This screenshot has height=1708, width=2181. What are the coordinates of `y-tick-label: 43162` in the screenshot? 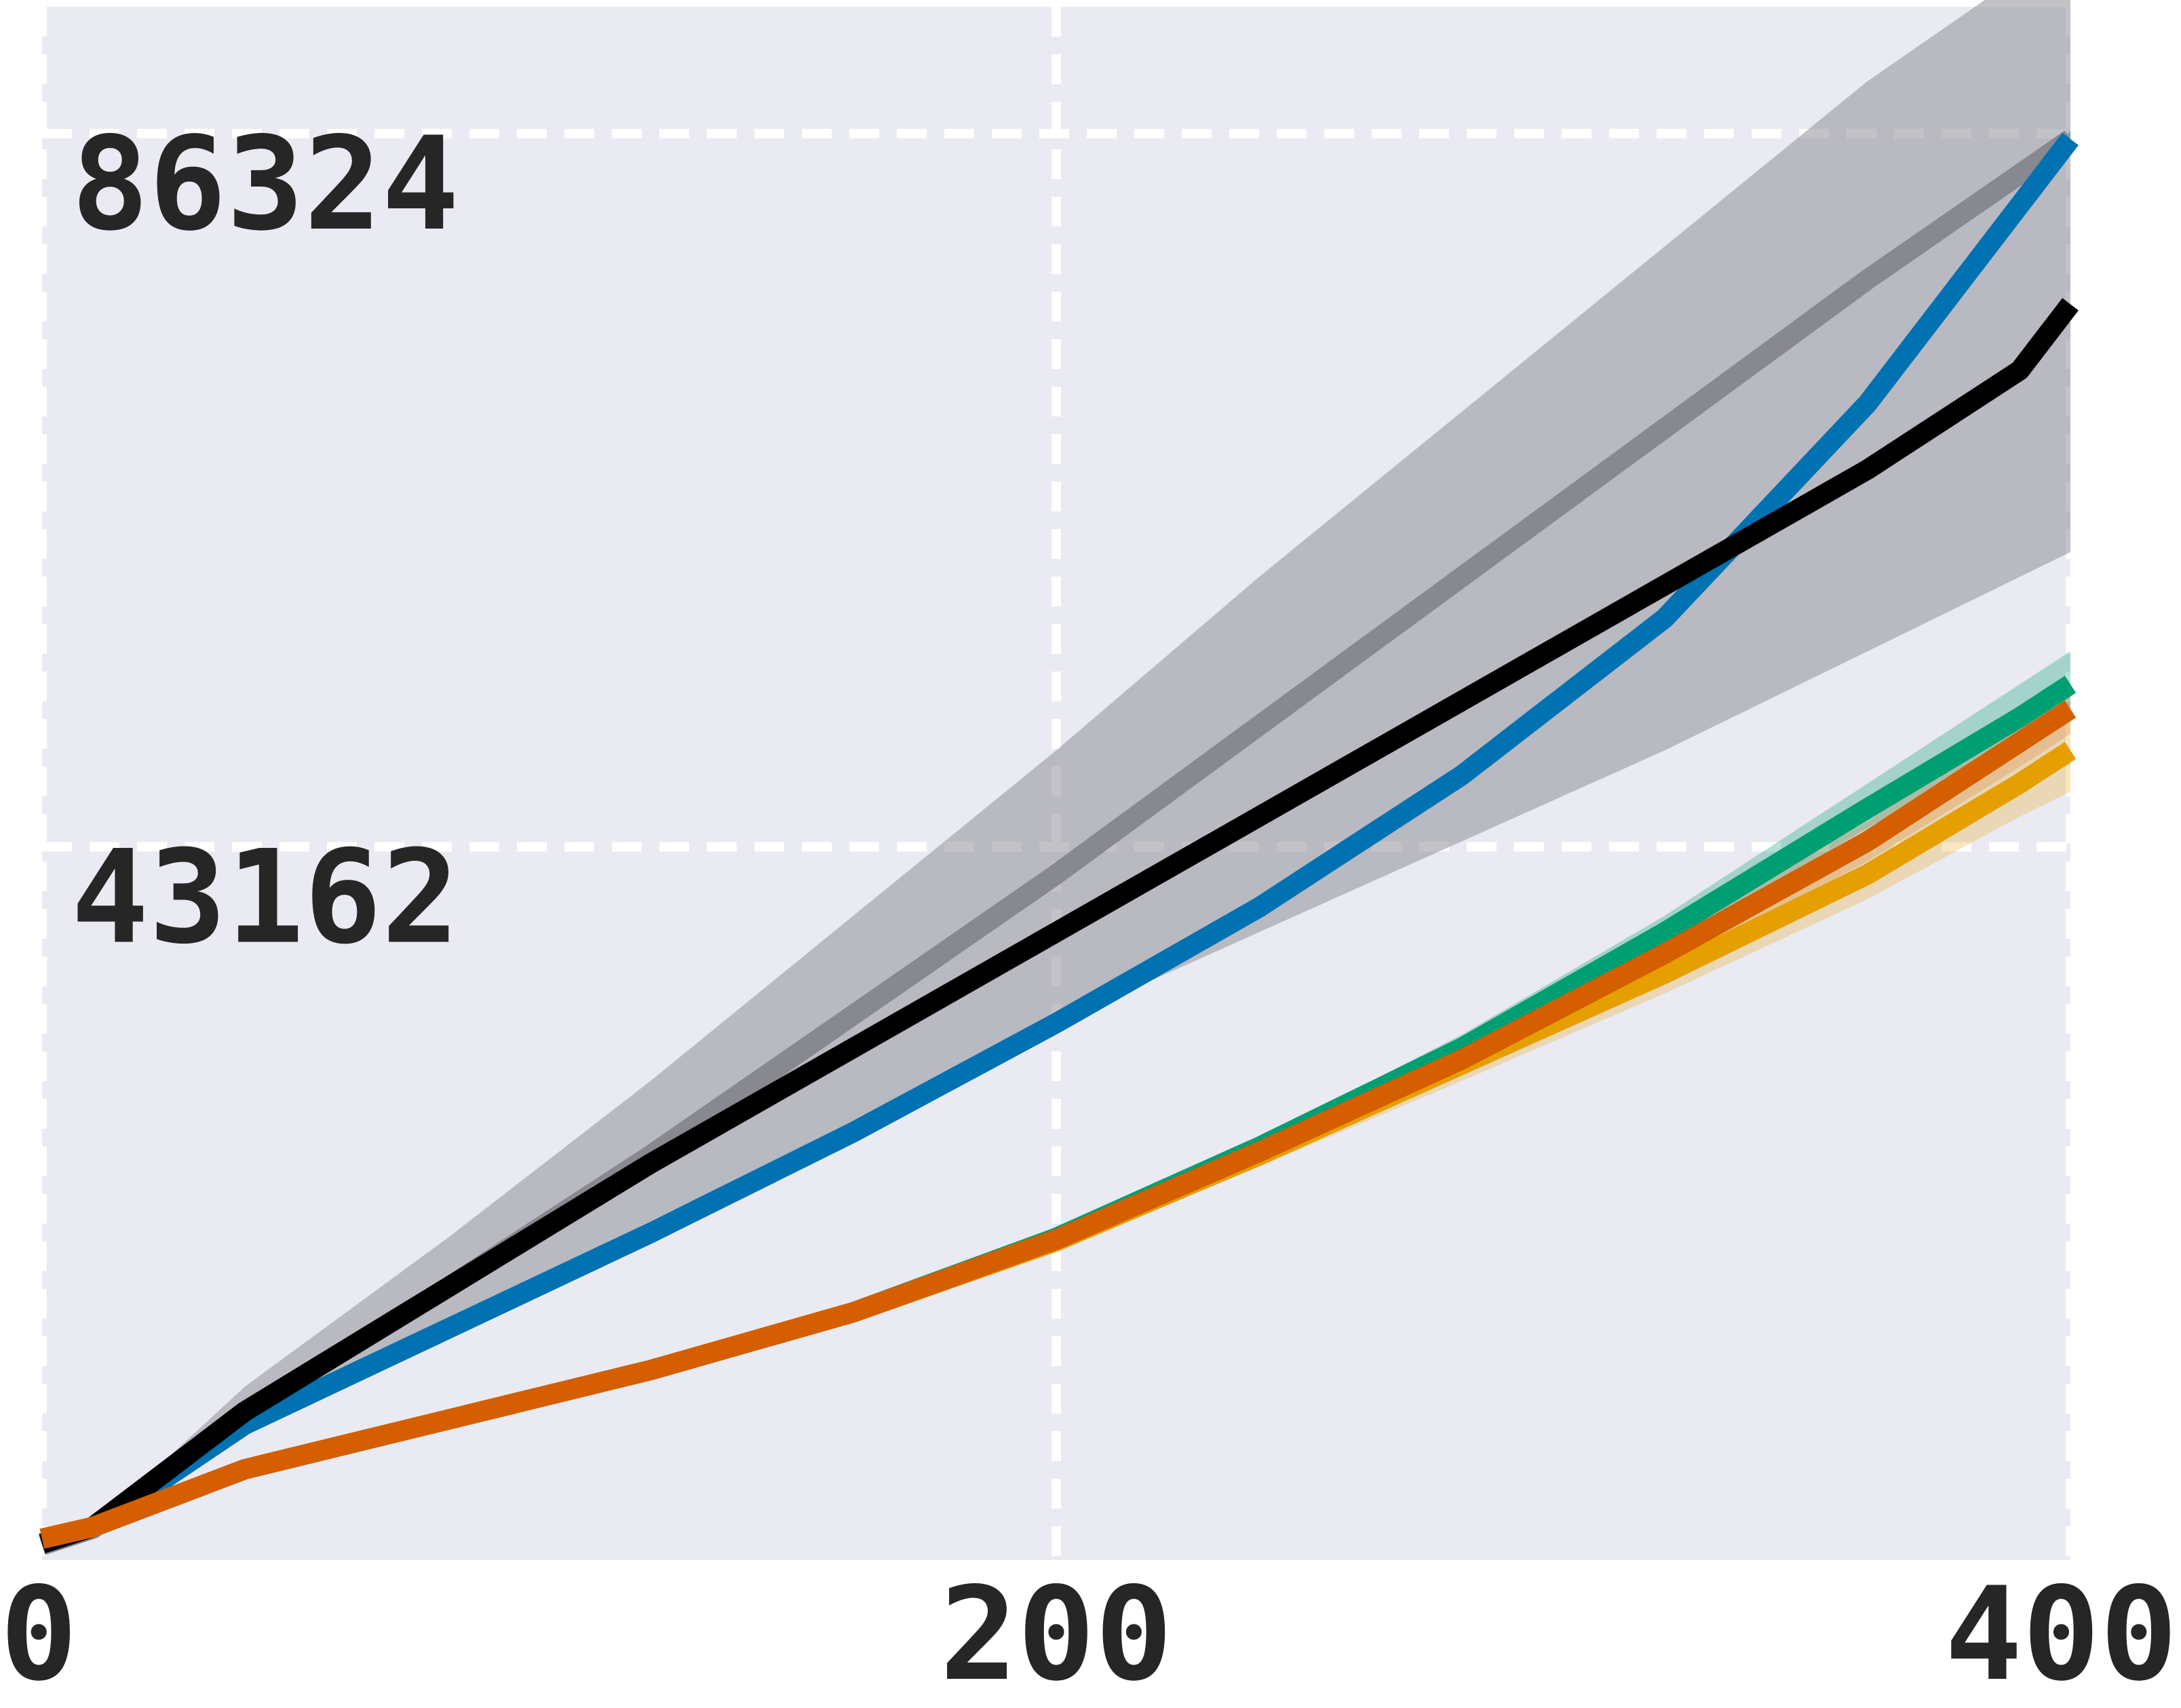 It's located at (265, 898).